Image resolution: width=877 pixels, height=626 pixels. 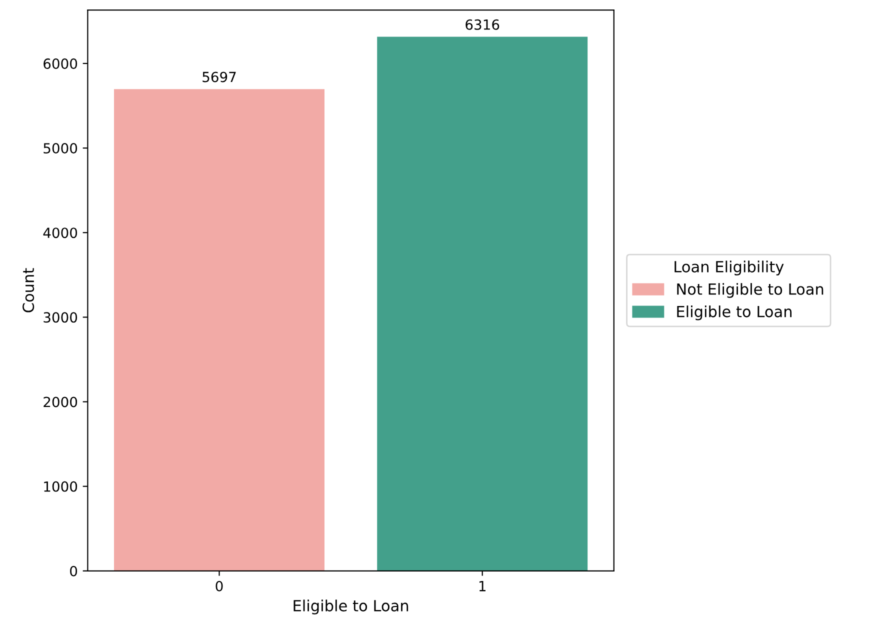 What do you see at coordinates (729, 268) in the screenshot?
I see `legend-title: Loan Eligibility` at bounding box center [729, 268].